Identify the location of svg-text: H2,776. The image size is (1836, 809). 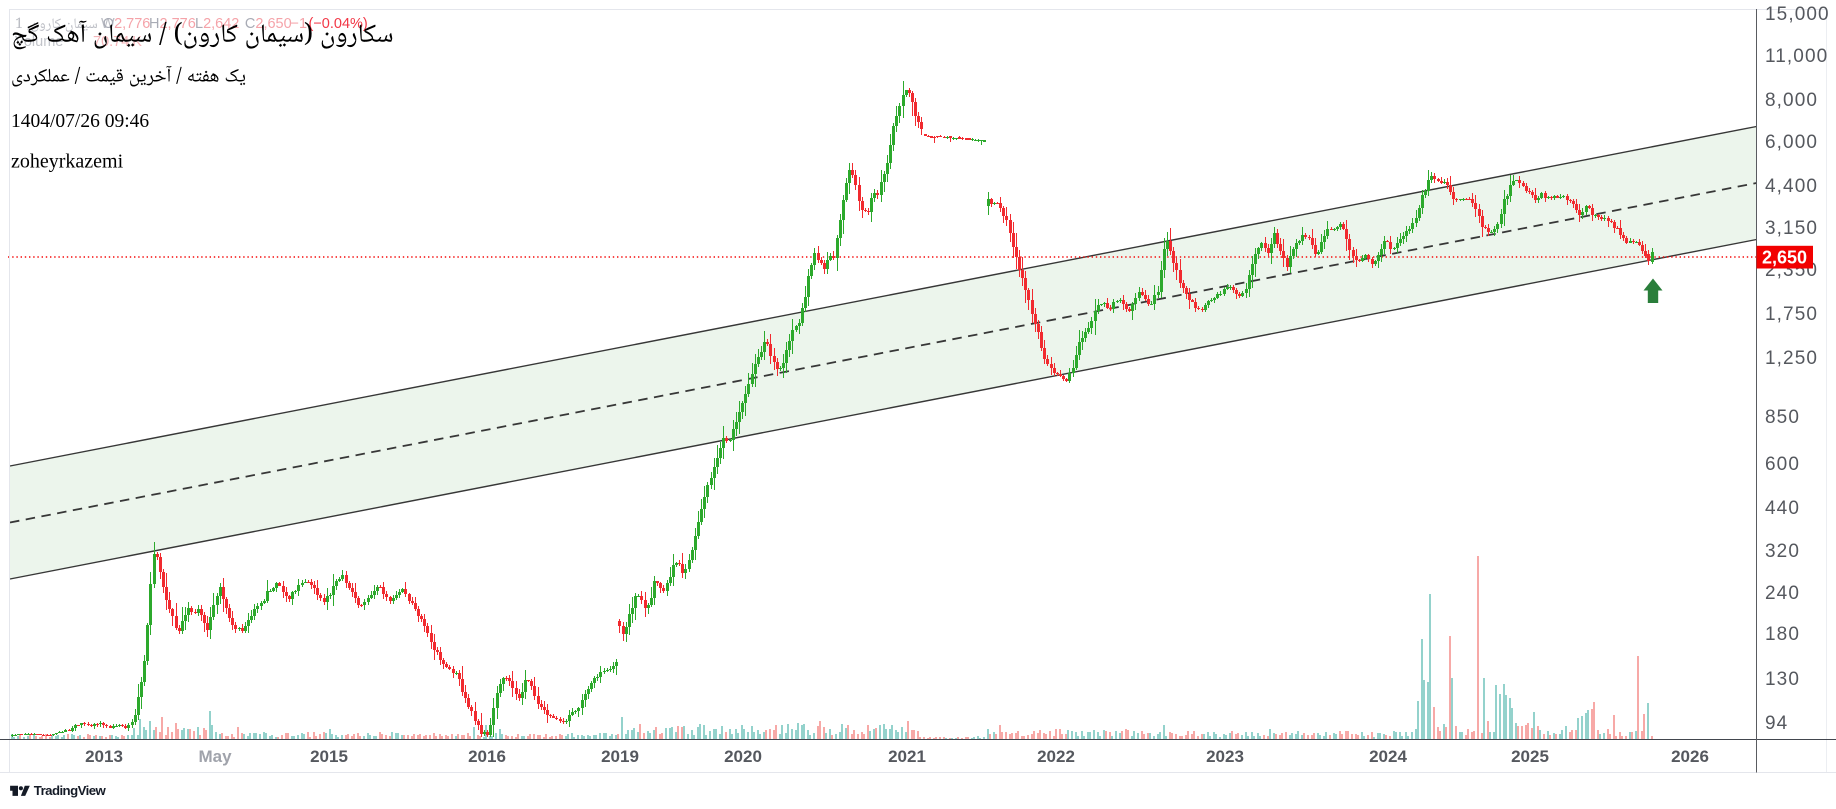
(172, 24).